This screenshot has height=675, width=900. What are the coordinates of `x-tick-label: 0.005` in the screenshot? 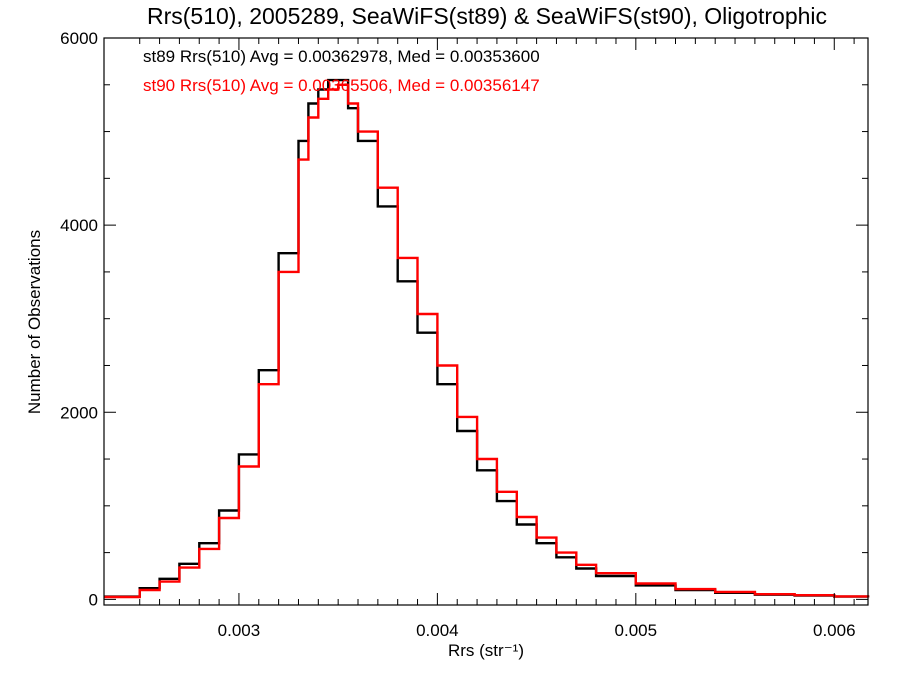 It's located at (636, 630).